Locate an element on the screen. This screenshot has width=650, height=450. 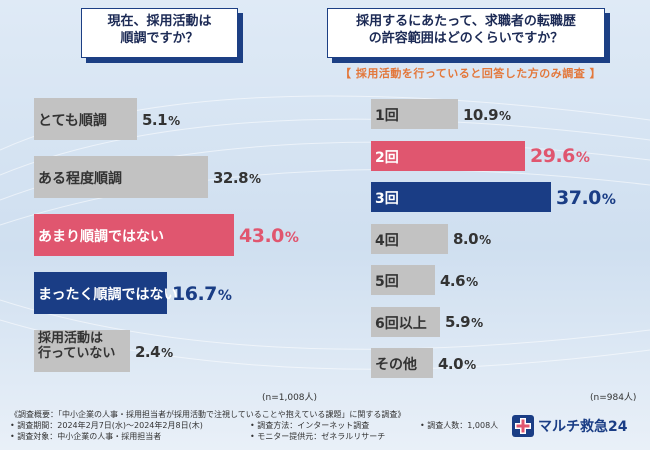
value-number-1: 5.1 is located at coordinates (155, 119).